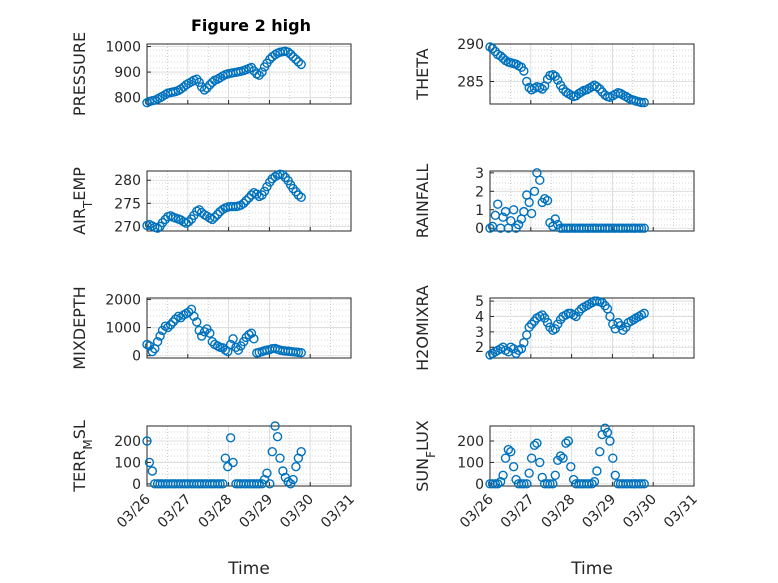  What do you see at coordinates (479, 317) in the screenshot?
I see `y-tick-label: 4` at bounding box center [479, 317].